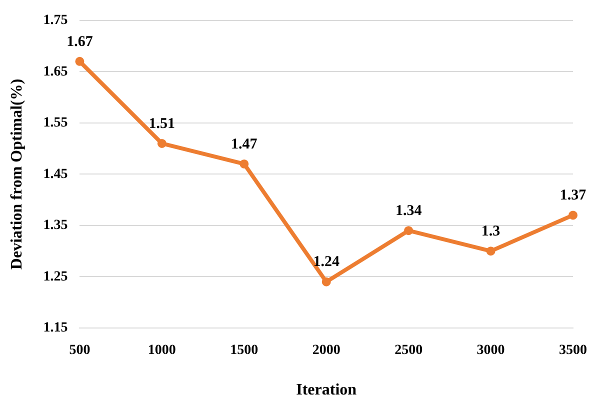 The width and height of the screenshot is (601, 408). Describe the element at coordinates (55, 72) in the screenshot. I see `y-tick-label: 1.65` at that location.